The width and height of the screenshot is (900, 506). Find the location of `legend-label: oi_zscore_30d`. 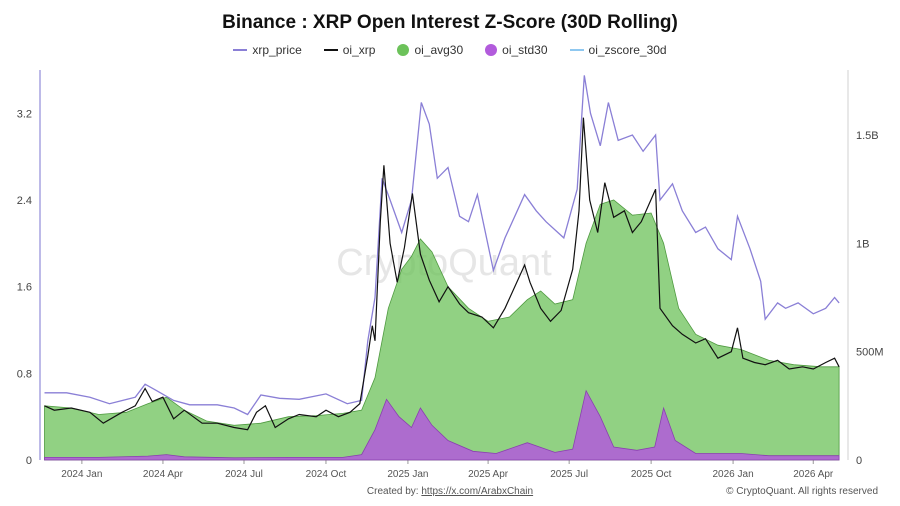

legend-label: oi_zscore_30d is located at coordinates (627, 50).